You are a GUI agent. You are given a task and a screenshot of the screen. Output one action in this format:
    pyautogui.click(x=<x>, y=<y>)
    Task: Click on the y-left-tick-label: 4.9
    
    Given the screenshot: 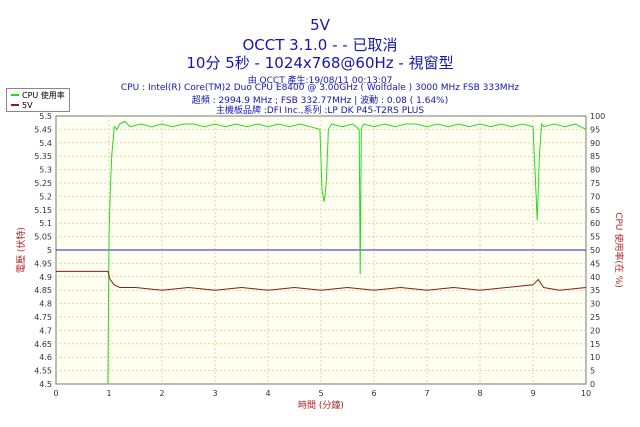 What is the action you would take?
    pyautogui.click(x=45, y=277)
    